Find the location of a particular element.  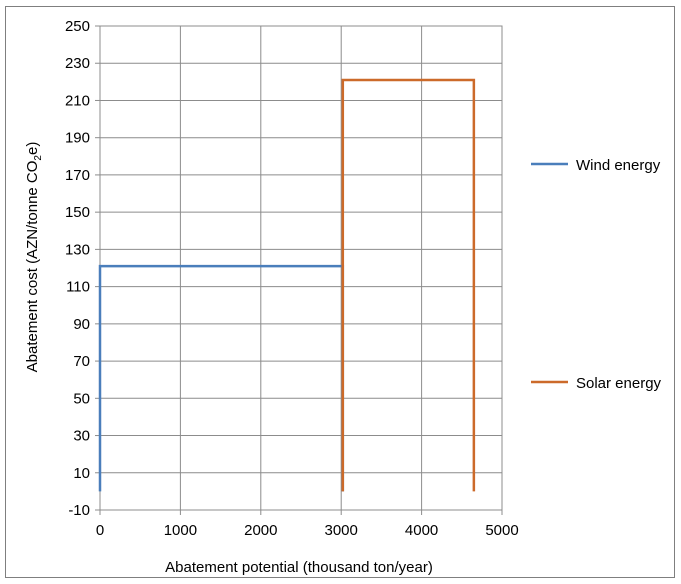

y-tick-label: 110 is located at coordinates (78, 287).